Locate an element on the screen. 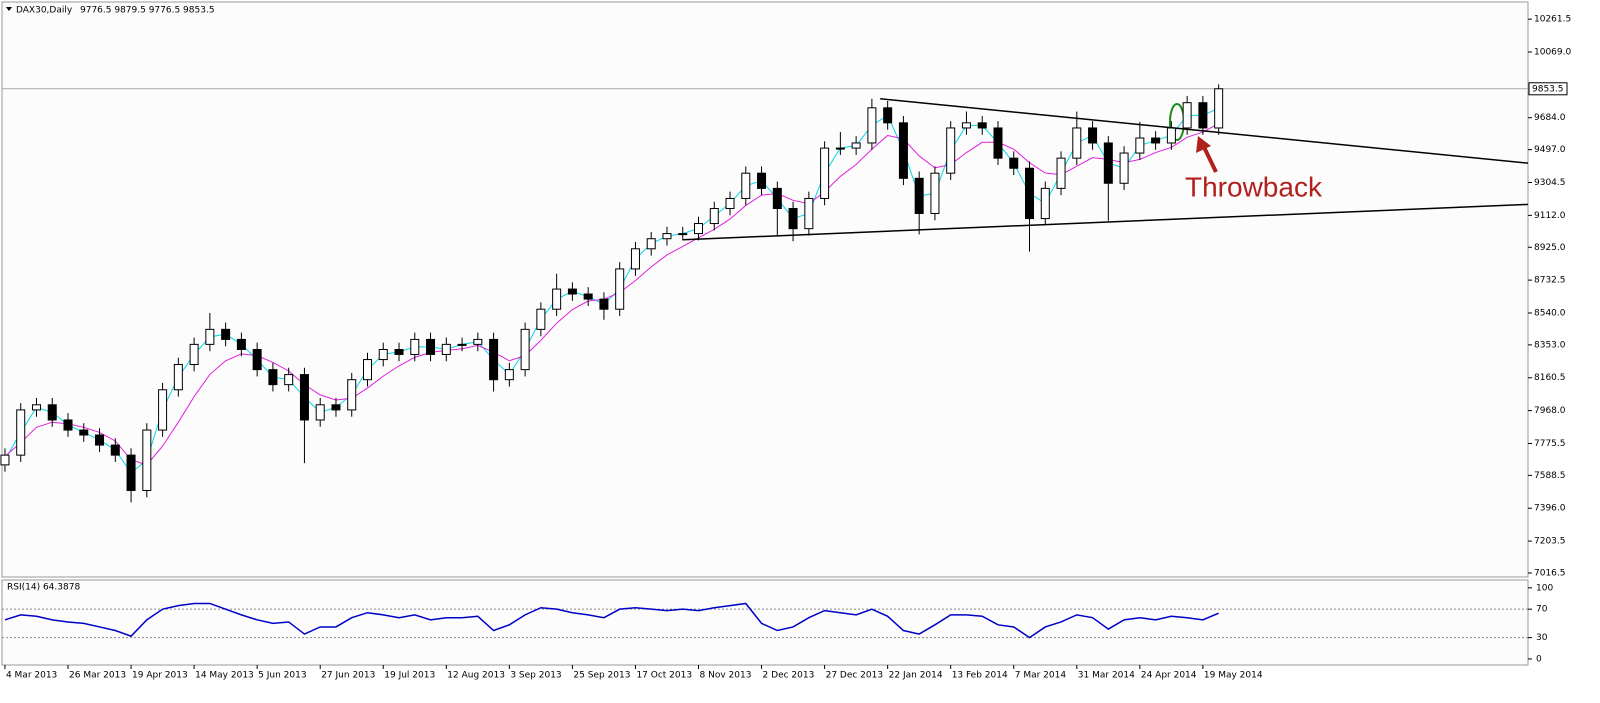  x-tick-label: 3 Sep 2013 is located at coordinates (535, 676).